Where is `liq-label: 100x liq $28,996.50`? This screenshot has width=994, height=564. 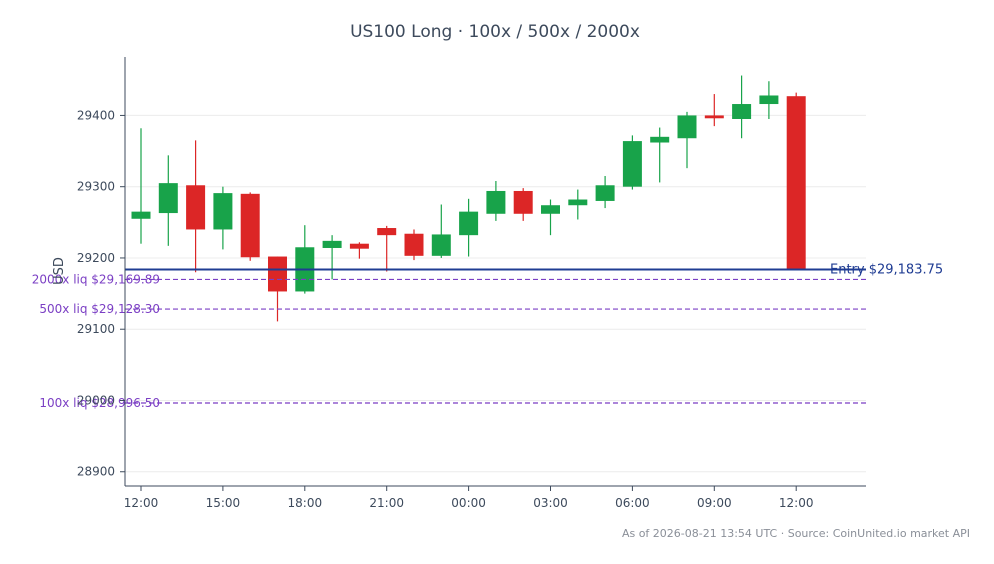
liq-label: 100x liq $28,996.50 is located at coordinates (99, 403).